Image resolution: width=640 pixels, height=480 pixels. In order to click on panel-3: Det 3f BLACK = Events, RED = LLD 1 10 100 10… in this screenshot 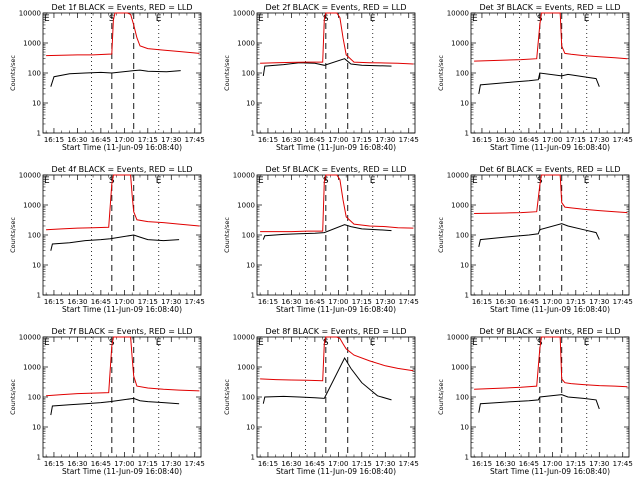, I will do `click(535, 77)`.